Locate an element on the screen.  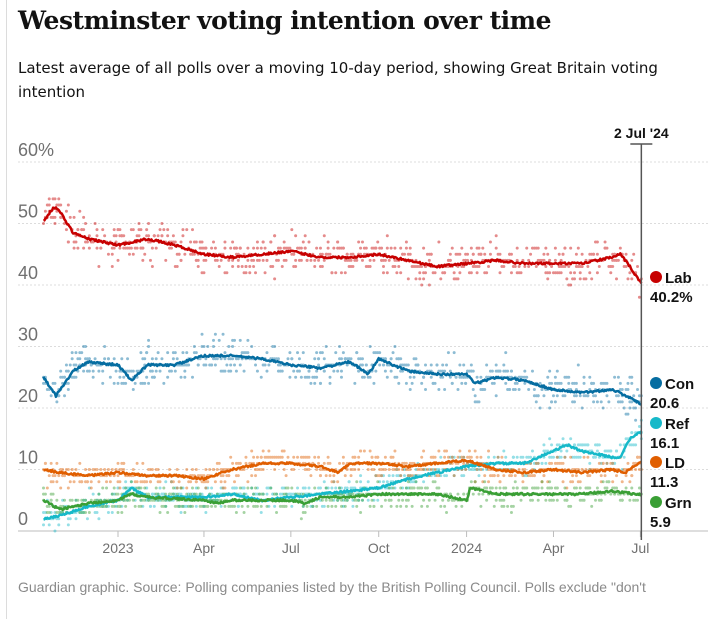
legend-value-ref: 16.1 is located at coordinates (664, 443).